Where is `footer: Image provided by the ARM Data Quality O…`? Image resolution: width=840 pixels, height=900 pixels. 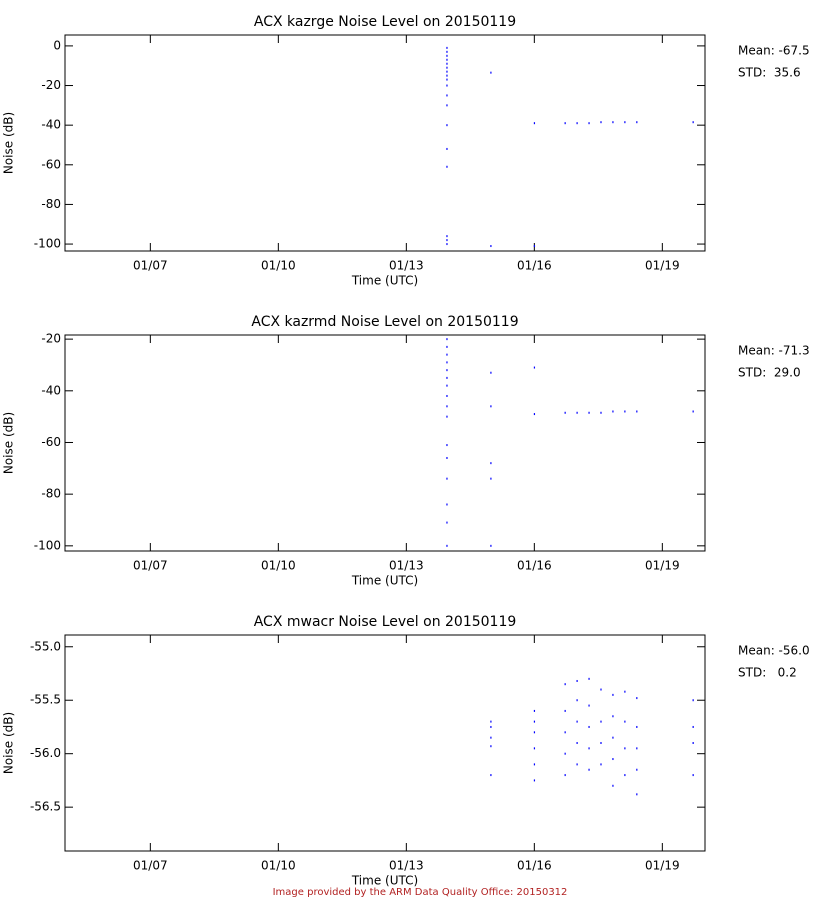 footer: Image provided by the ARM Data Quality O… is located at coordinates (420, 892).